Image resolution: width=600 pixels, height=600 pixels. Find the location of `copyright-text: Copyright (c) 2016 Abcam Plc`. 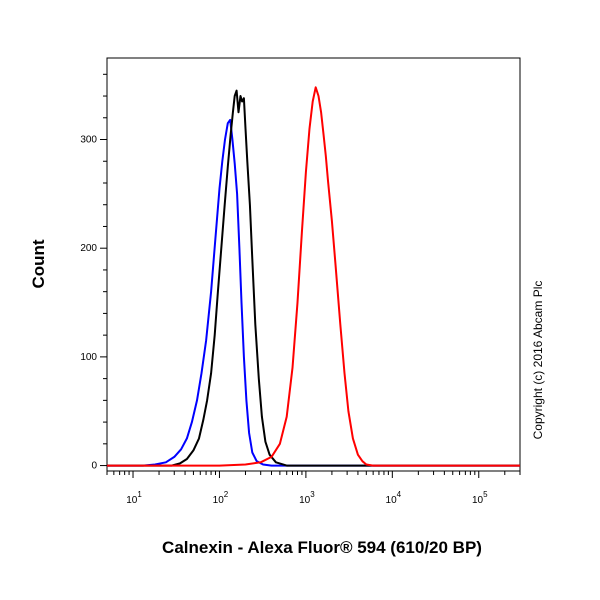

copyright-text: Copyright (c) 2016 Abcam Plc is located at coordinates (538, 360).